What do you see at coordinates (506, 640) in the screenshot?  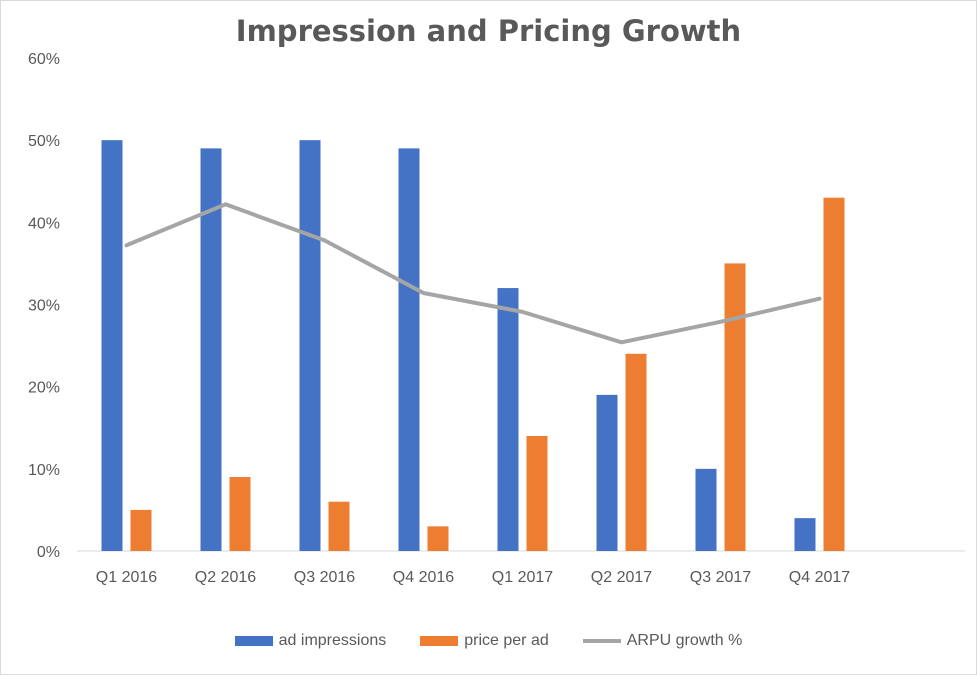 I see `legend-label-price-per-ad: price per ad` at bounding box center [506, 640].